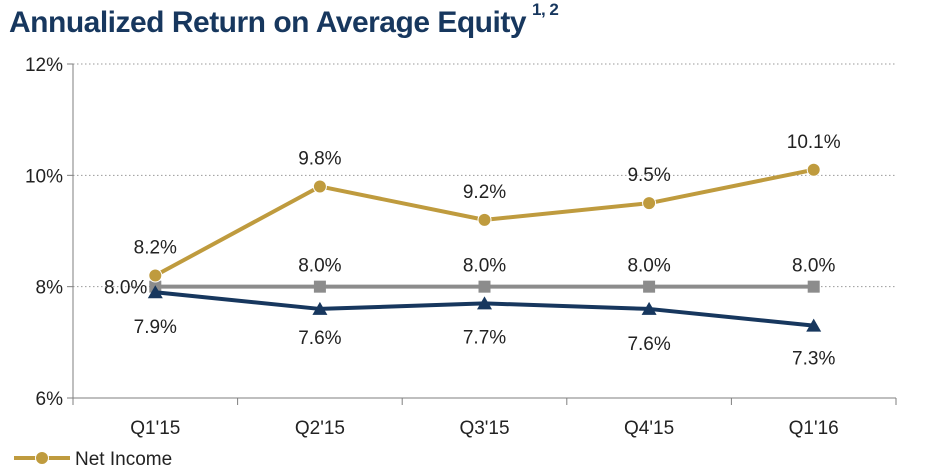  Describe the element at coordinates (814, 428) in the screenshot. I see `x-tick-label: Q1'16` at that location.